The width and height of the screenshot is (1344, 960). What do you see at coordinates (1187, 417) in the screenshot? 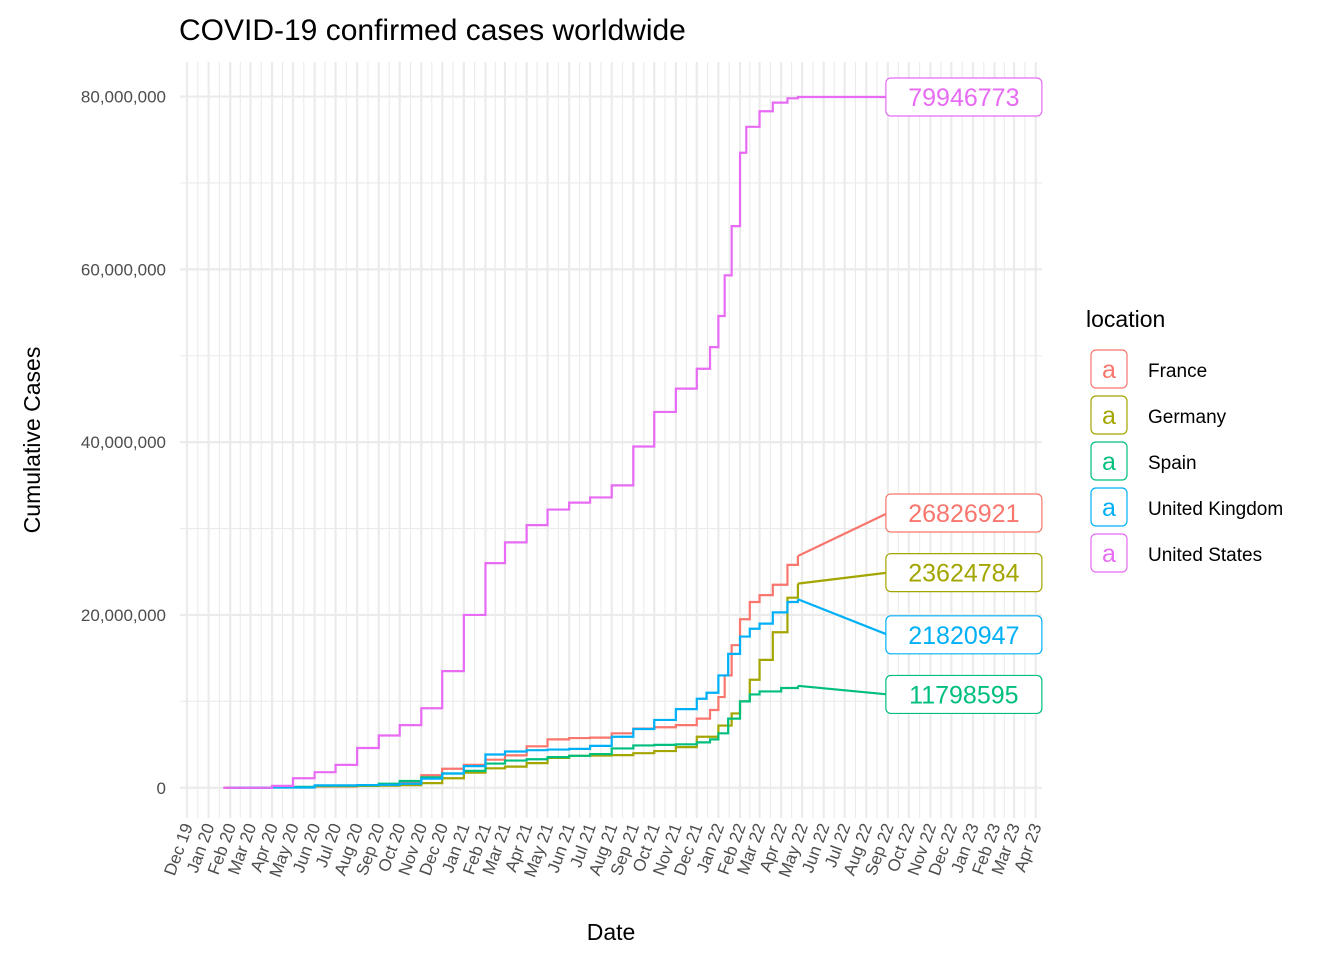
I see `legend-label: Germany` at bounding box center [1187, 417].